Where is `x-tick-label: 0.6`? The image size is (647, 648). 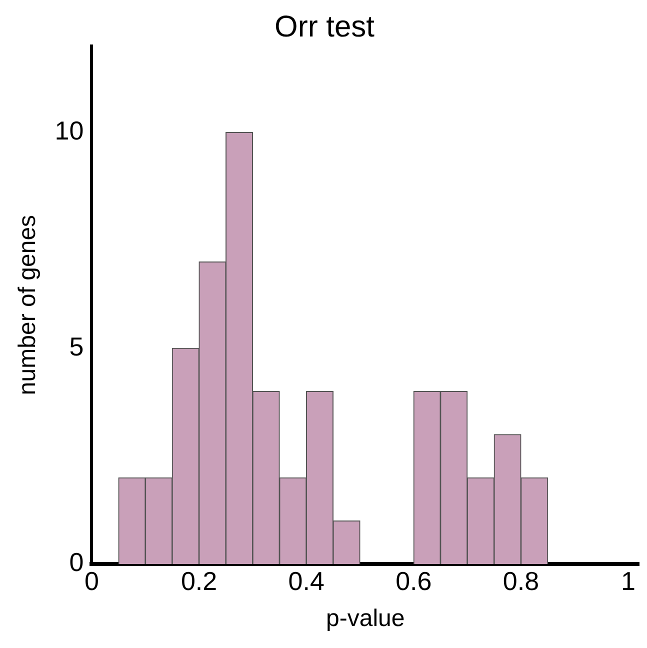 x-tick-label: 0.6 is located at coordinates (414, 581).